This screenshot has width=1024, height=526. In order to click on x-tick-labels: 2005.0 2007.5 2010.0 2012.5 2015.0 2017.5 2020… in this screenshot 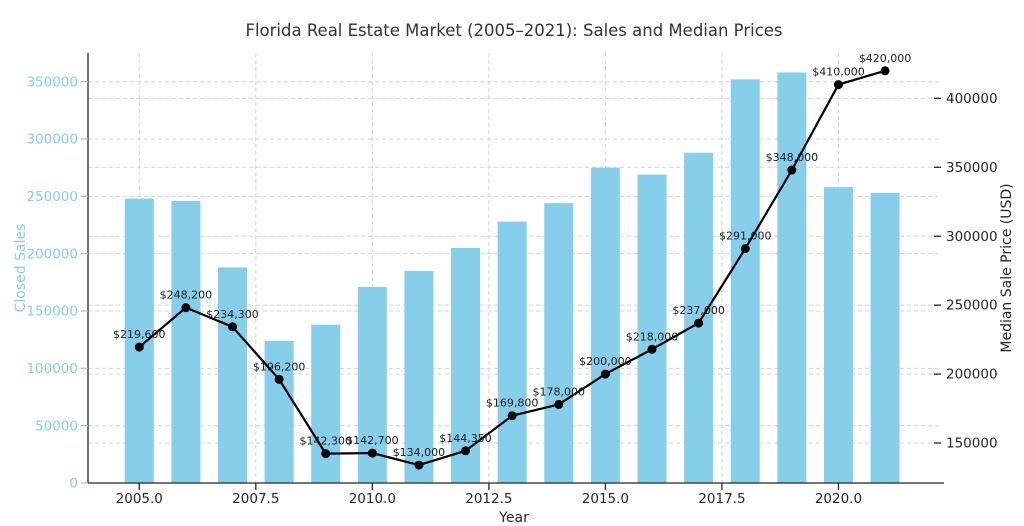, I will do `click(489, 499)`.